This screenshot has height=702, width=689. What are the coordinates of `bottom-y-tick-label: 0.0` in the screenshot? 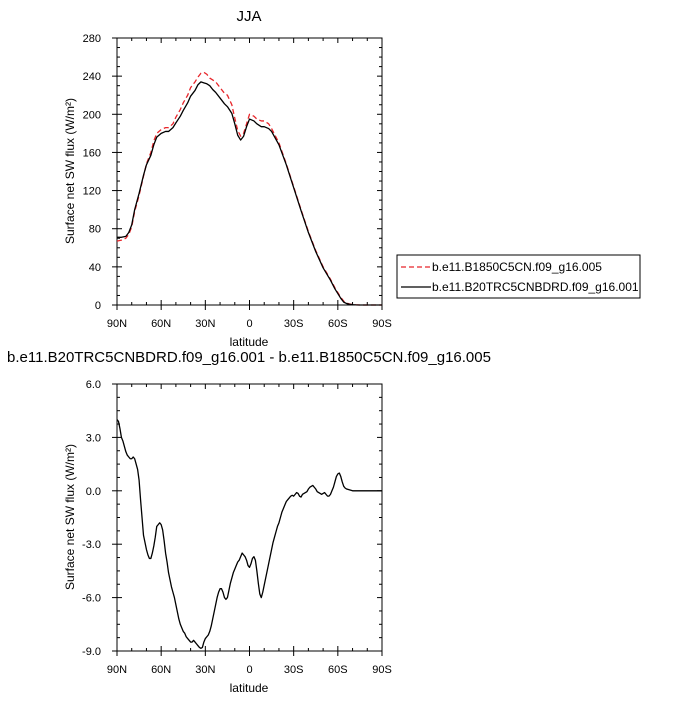 It's located at (93, 492).